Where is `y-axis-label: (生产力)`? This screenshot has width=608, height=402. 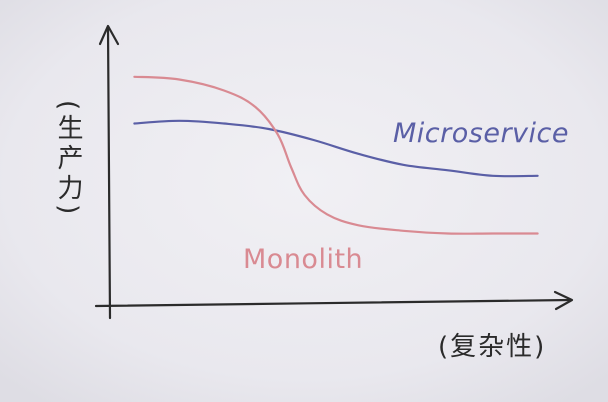 y-axis-label: (生产力) is located at coordinates (68, 159).